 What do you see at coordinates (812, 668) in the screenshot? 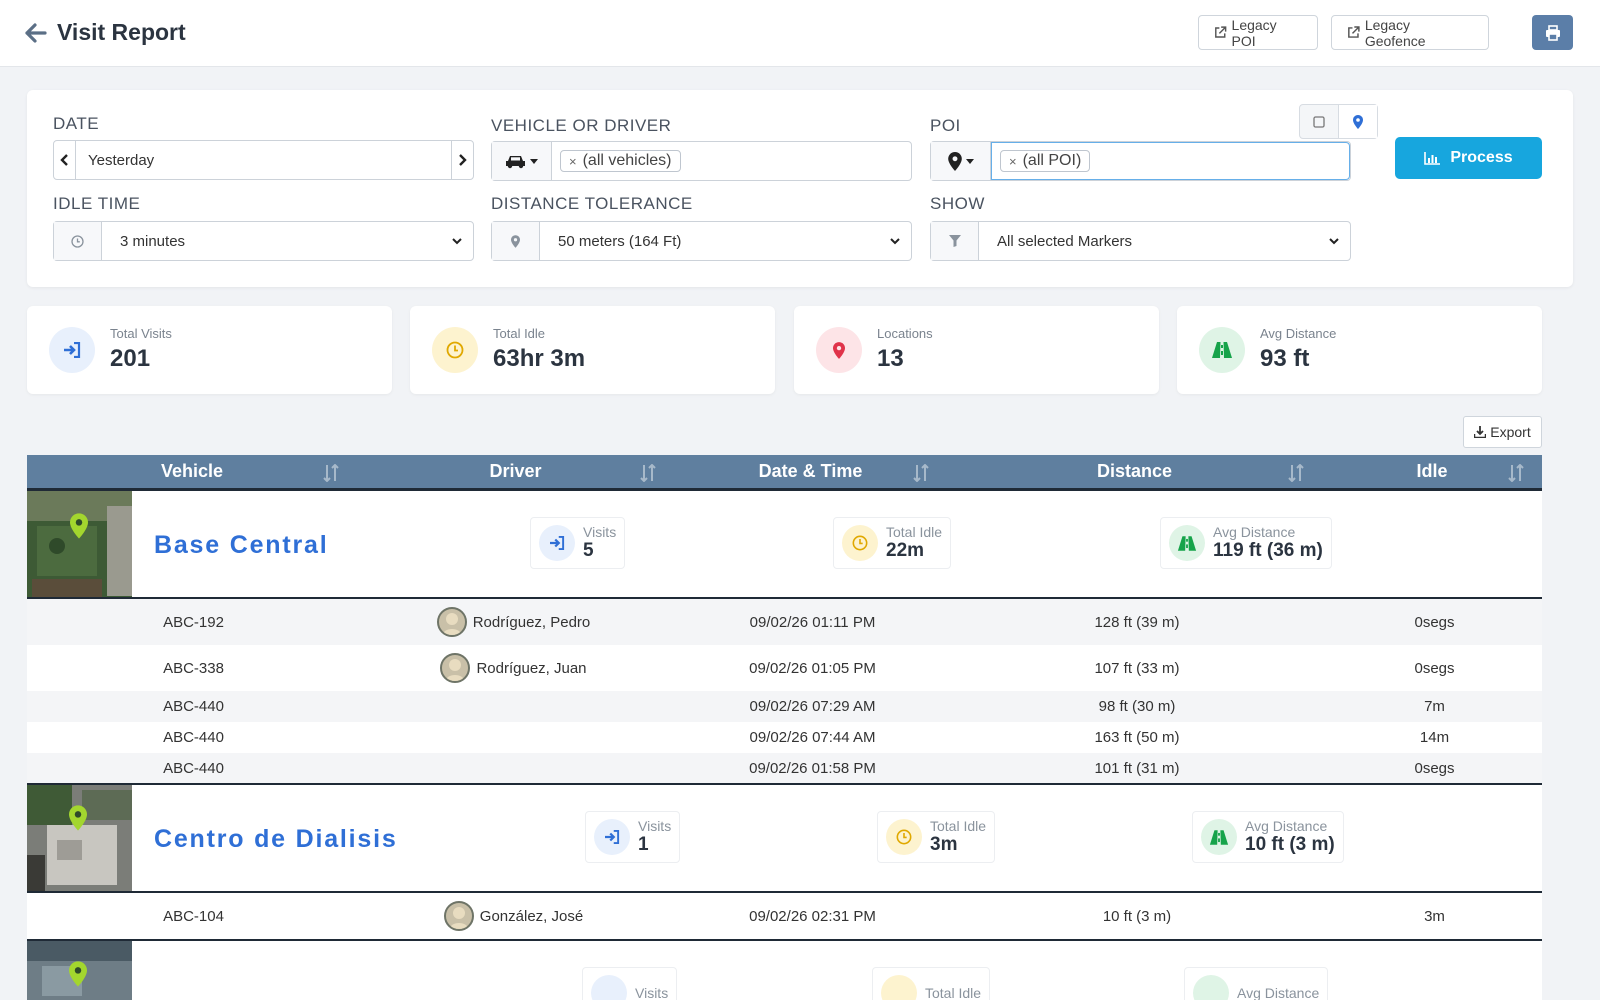
I see `datetime-cell: 09/02/26 01:05 PM` at bounding box center [812, 668].